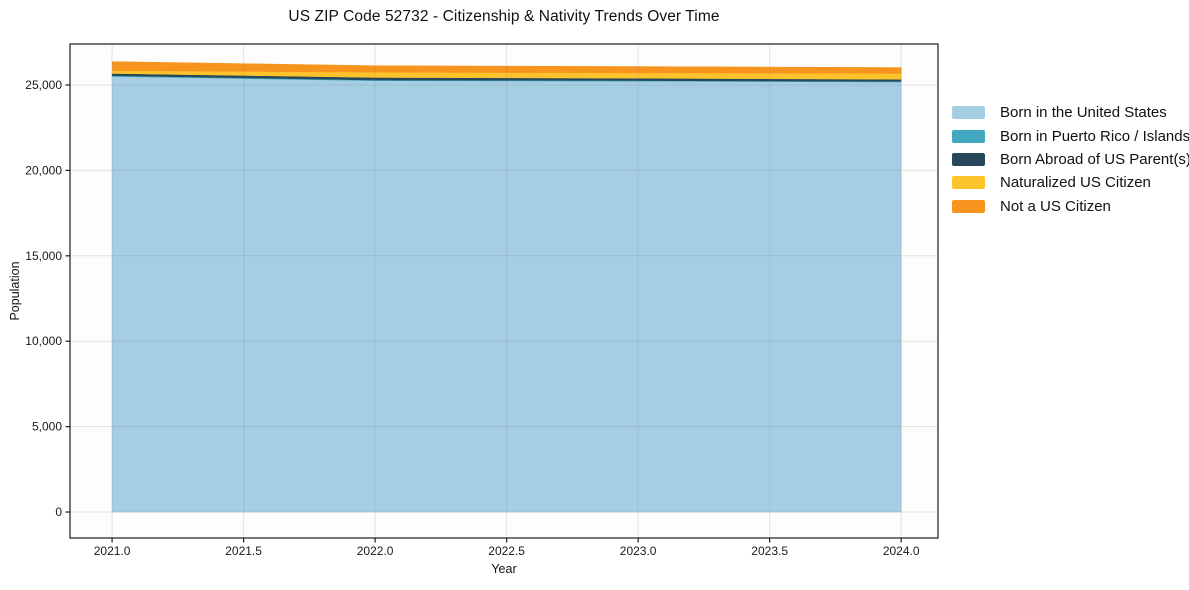 The image size is (1189, 590). Describe the element at coordinates (112, 551) in the screenshot. I see `x-tick-label: 2021.0` at that location.